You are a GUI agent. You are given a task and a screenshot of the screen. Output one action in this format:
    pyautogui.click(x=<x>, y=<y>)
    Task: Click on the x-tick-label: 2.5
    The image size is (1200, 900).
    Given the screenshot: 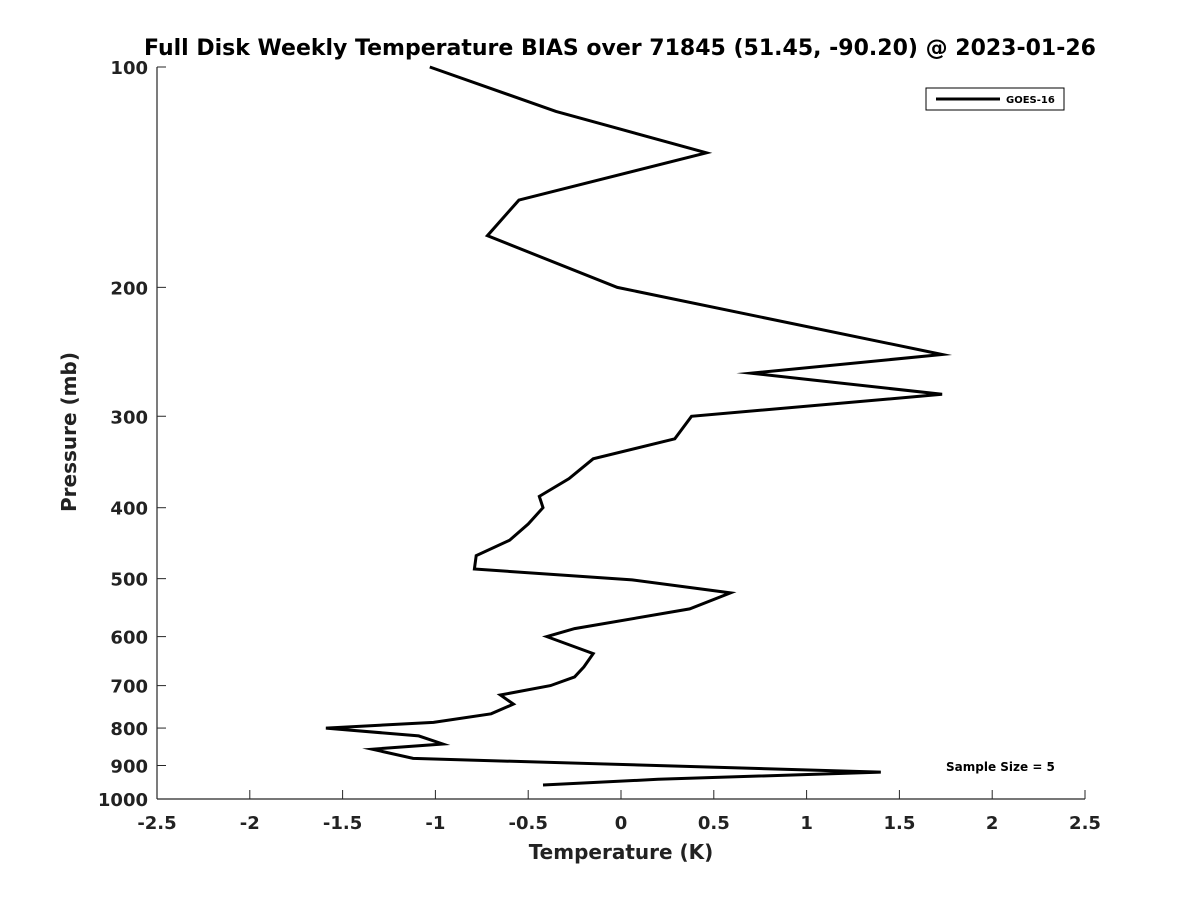 What is the action you would take?
    pyautogui.click(x=1085, y=823)
    